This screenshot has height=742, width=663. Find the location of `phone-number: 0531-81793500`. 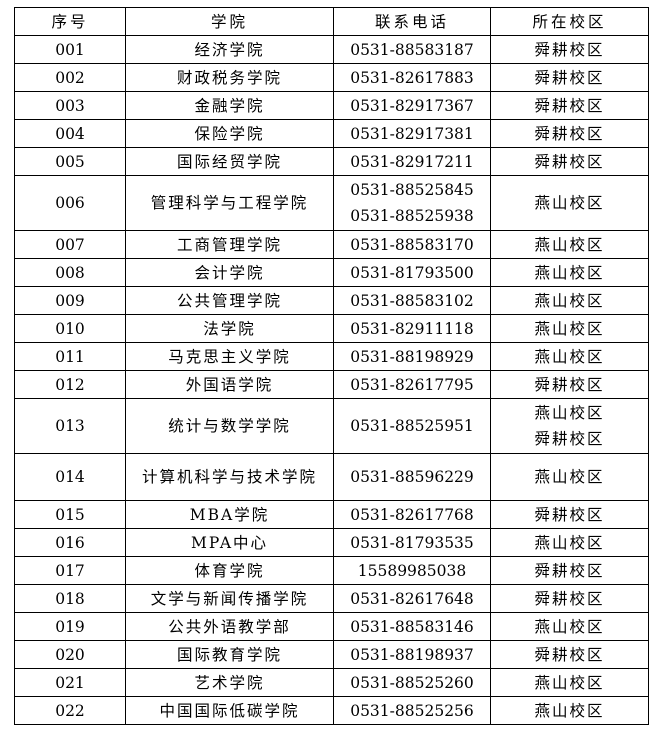

phone-number: 0531-81793500 is located at coordinates (412, 272).